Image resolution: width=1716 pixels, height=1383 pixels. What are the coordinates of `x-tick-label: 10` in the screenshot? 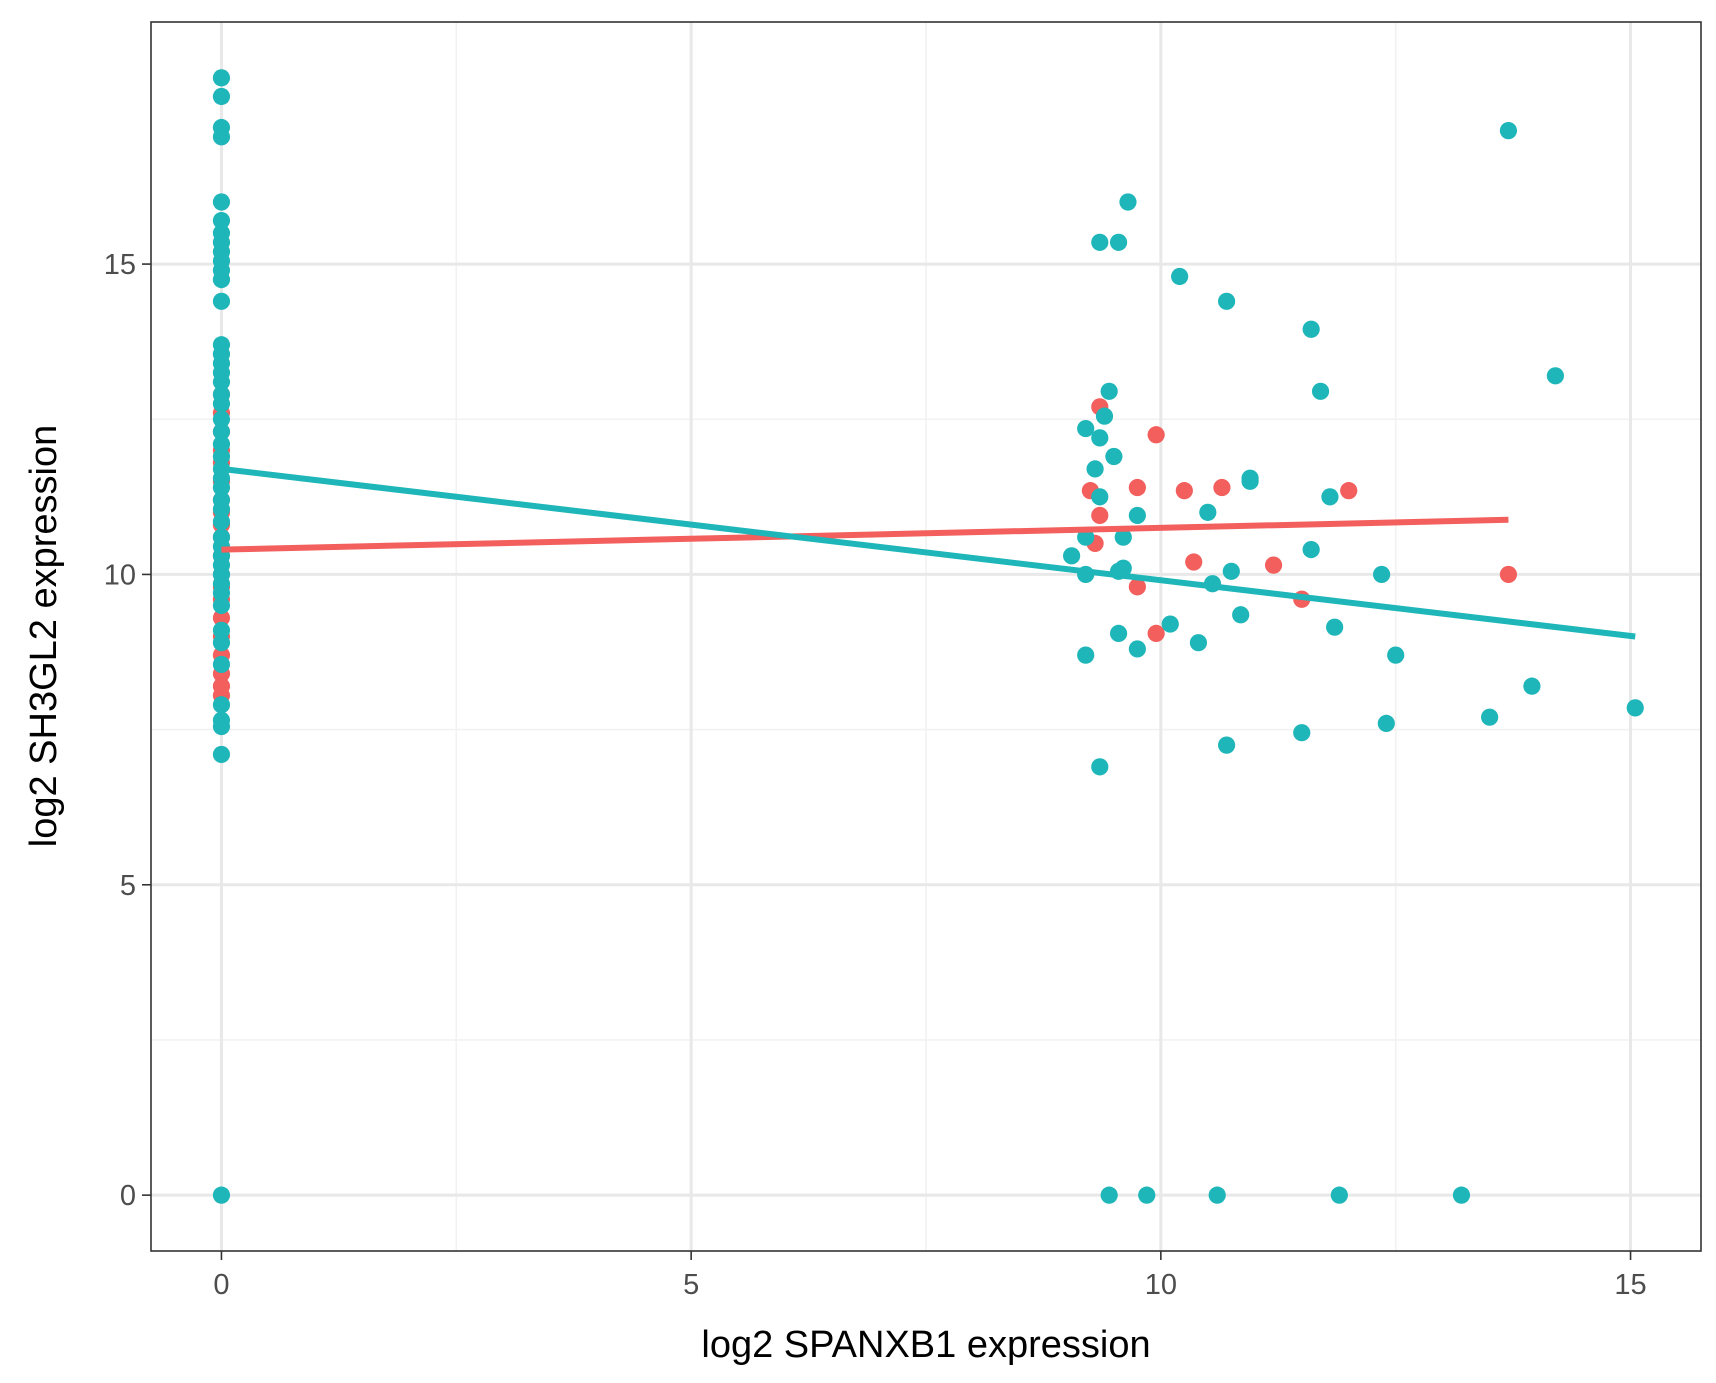 It's located at (1161, 1285).